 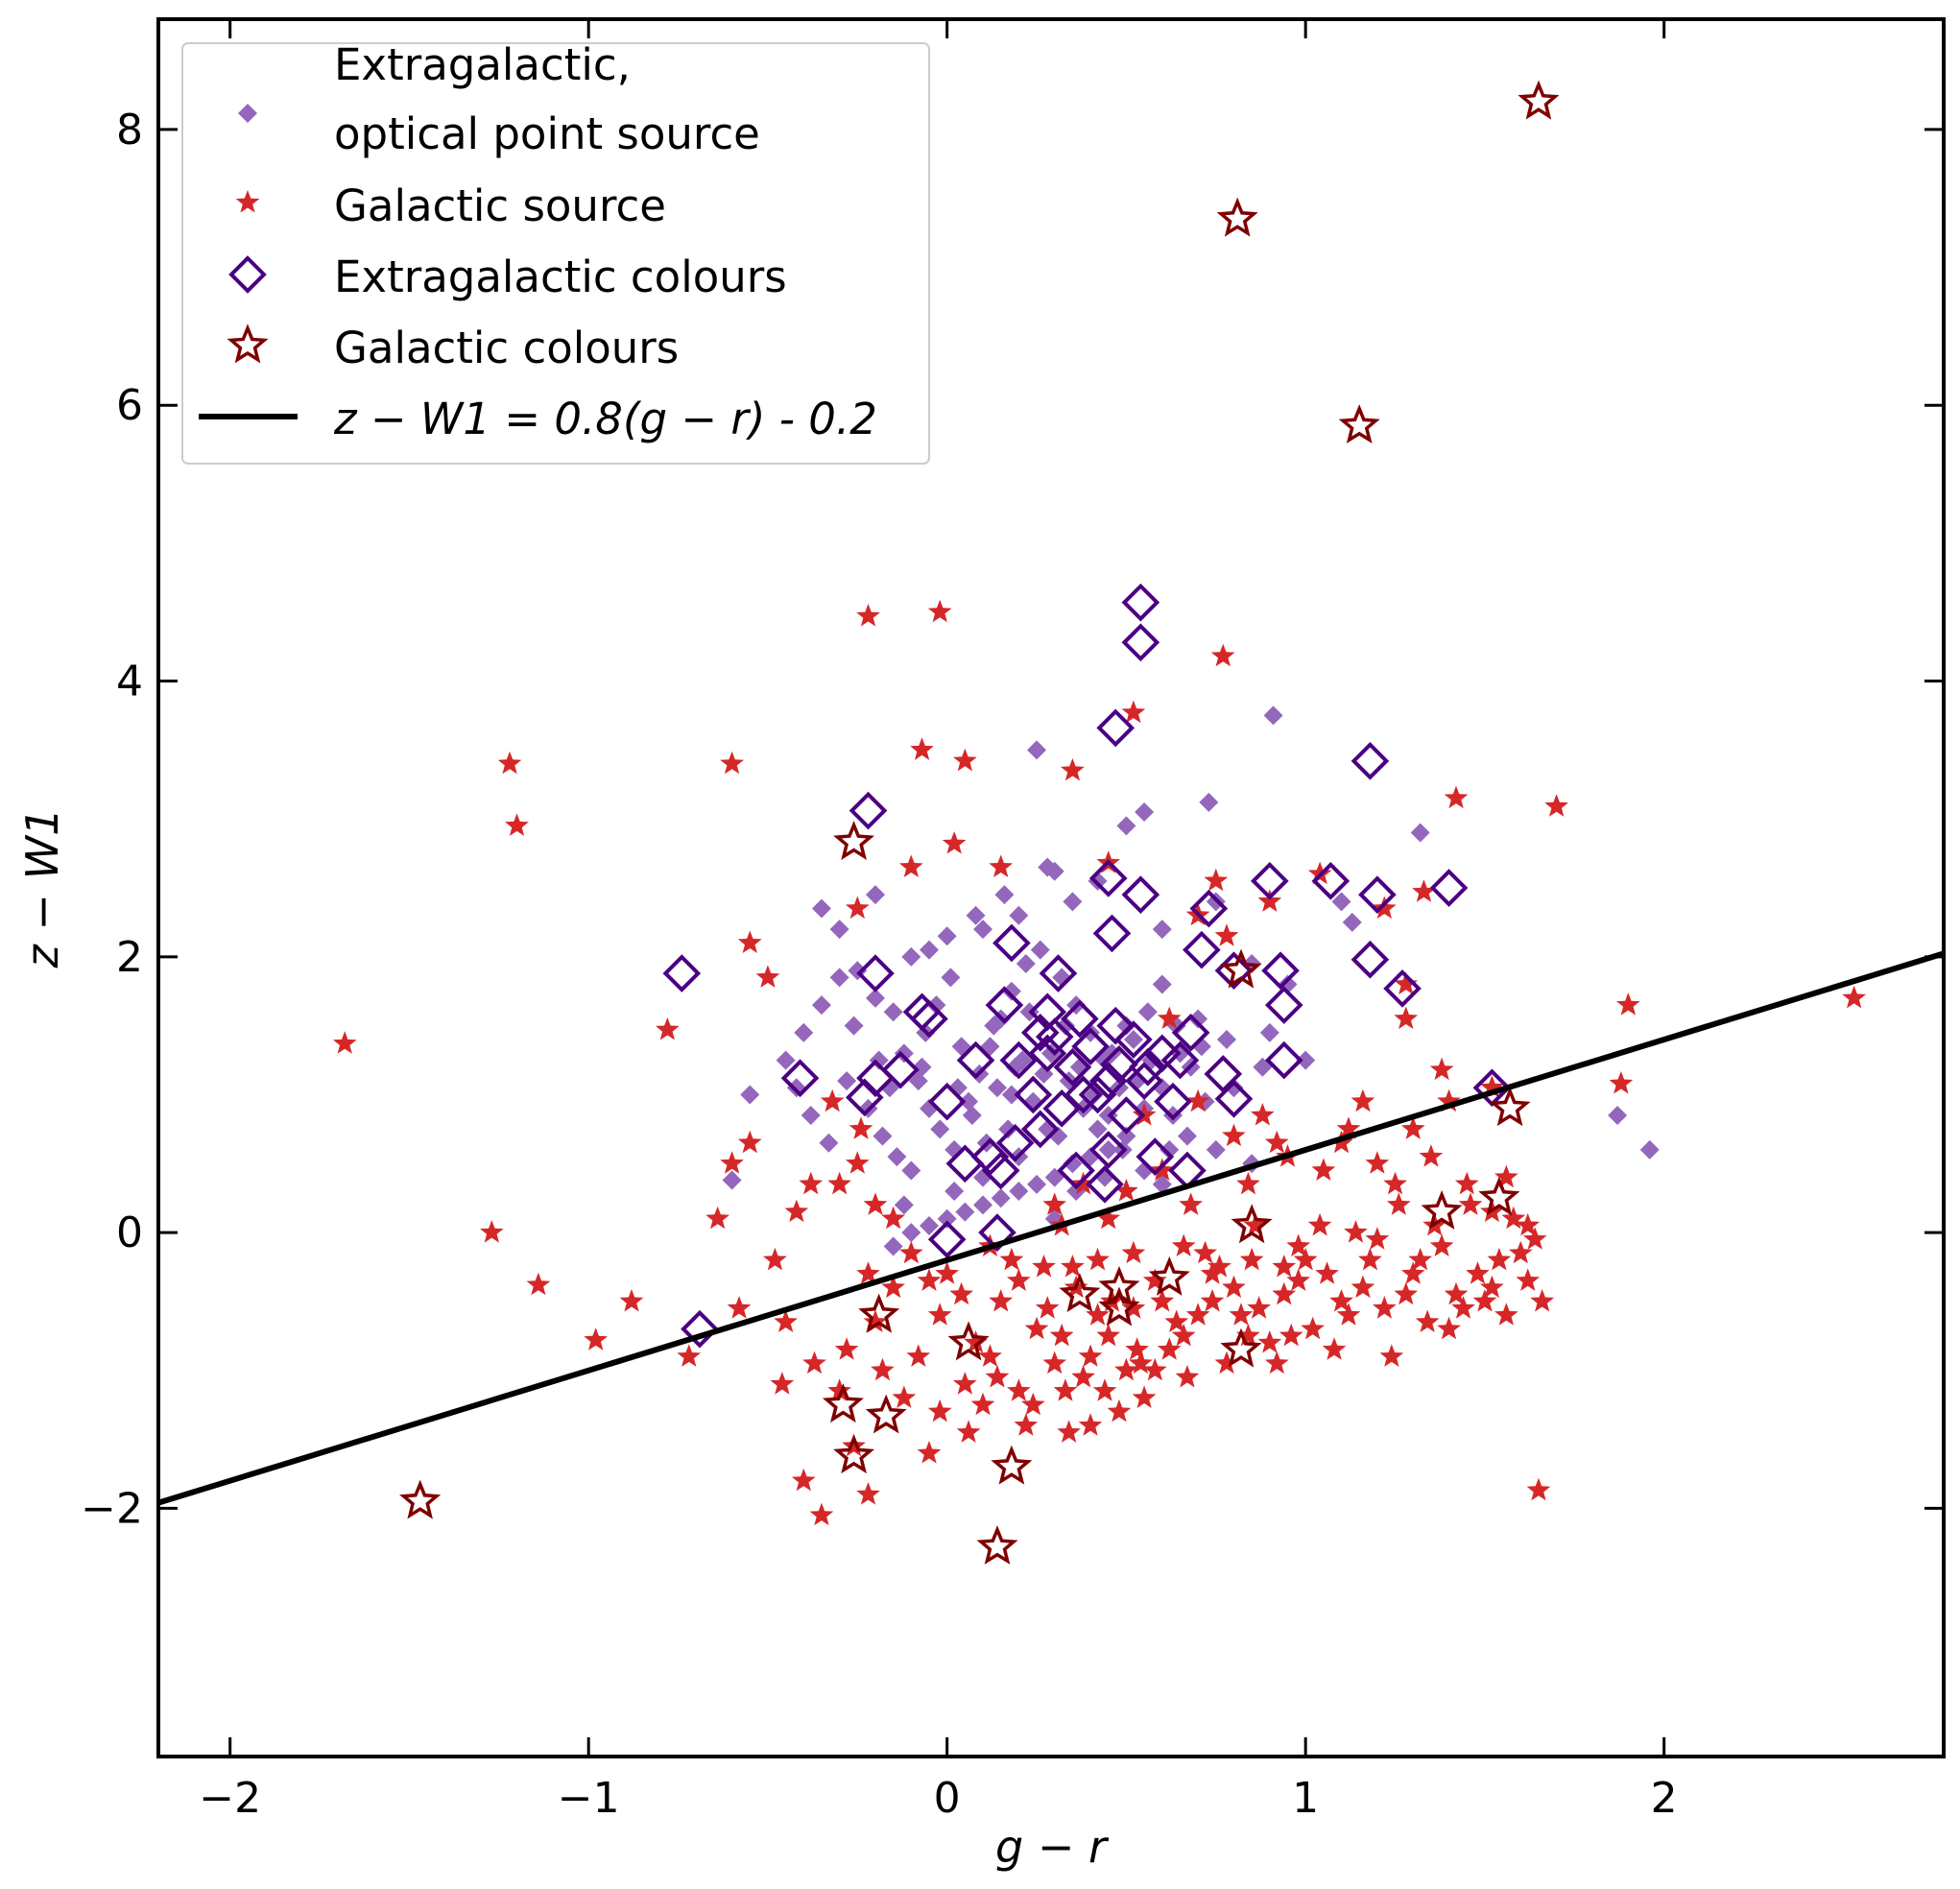 I want to click on x-tick-label: −1, so click(x=589, y=1798).